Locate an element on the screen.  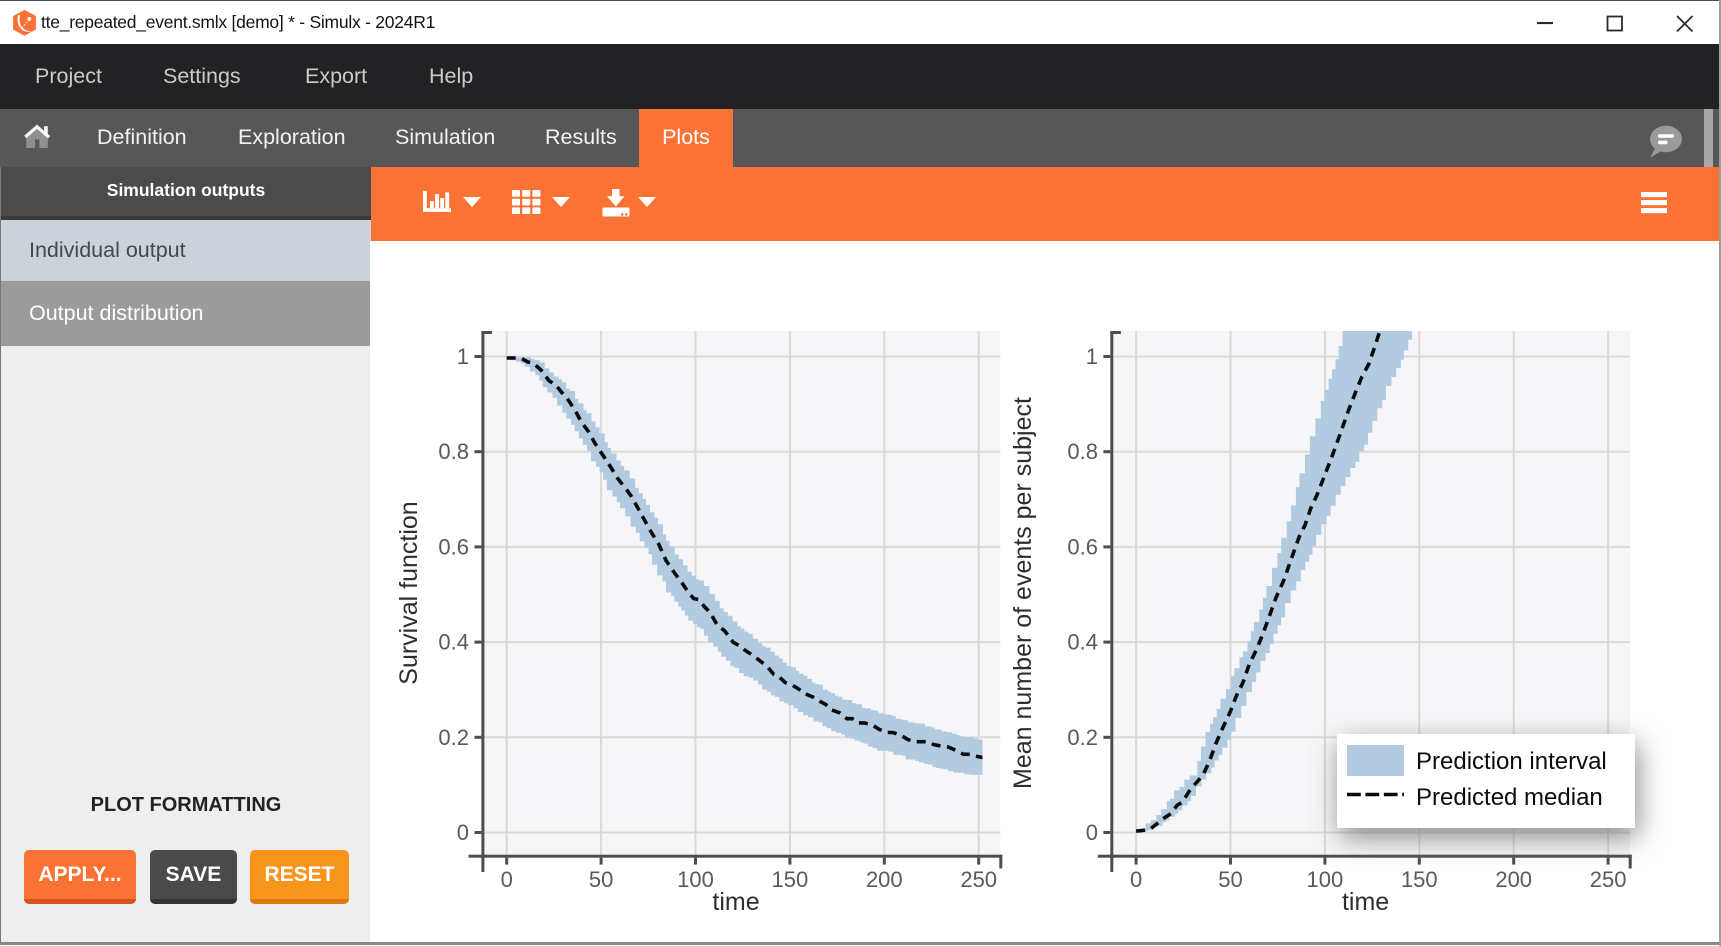
svg-text: Survival function is located at coordinates (409, 592).